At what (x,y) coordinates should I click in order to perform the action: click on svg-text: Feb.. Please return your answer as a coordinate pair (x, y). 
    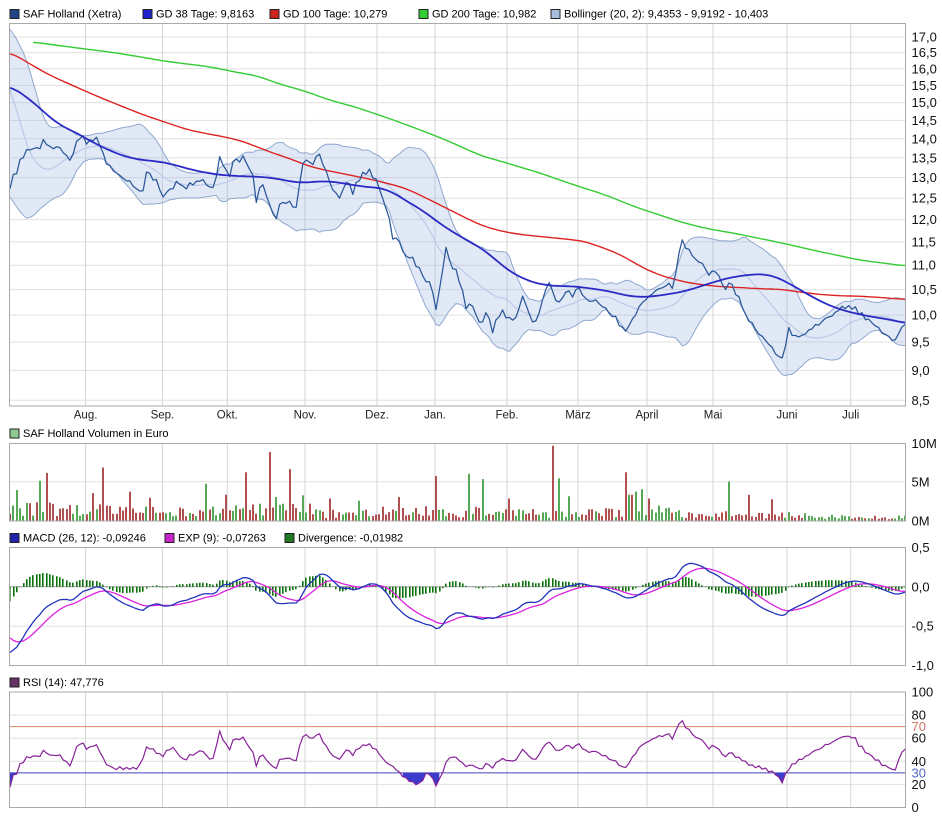
    Looking at the image, I should click on (506, 416).